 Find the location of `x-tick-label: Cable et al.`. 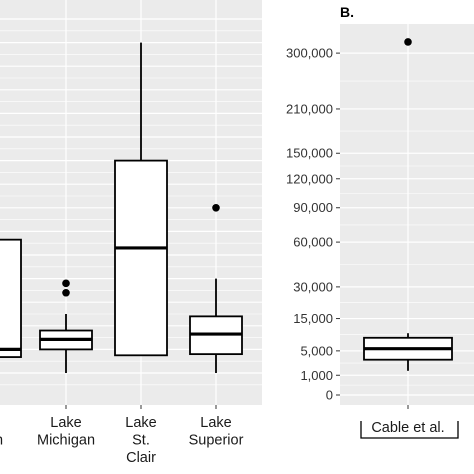

x-tick-label: Cable et al. is located at coordinates (407, 428).